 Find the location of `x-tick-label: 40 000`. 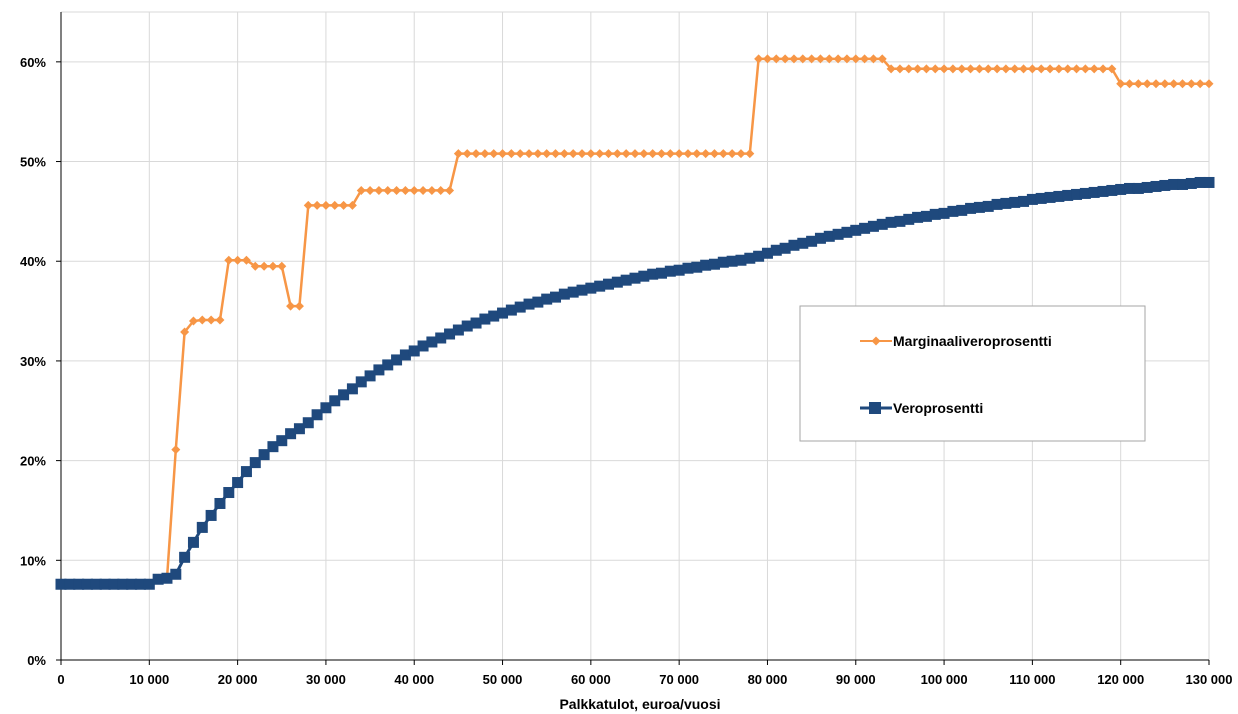

x-tick-label: 40 000 is located at coordinates (414, 679).